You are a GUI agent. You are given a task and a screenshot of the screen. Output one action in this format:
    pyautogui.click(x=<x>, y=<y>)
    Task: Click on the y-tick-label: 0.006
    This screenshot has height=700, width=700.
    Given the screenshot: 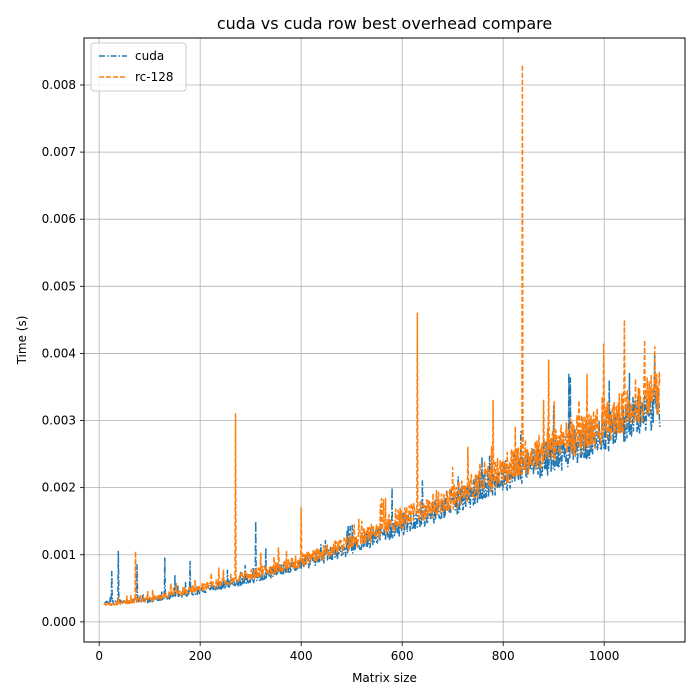 What is the action you would take?
    pyautogui.click(x=59, y=219)
    